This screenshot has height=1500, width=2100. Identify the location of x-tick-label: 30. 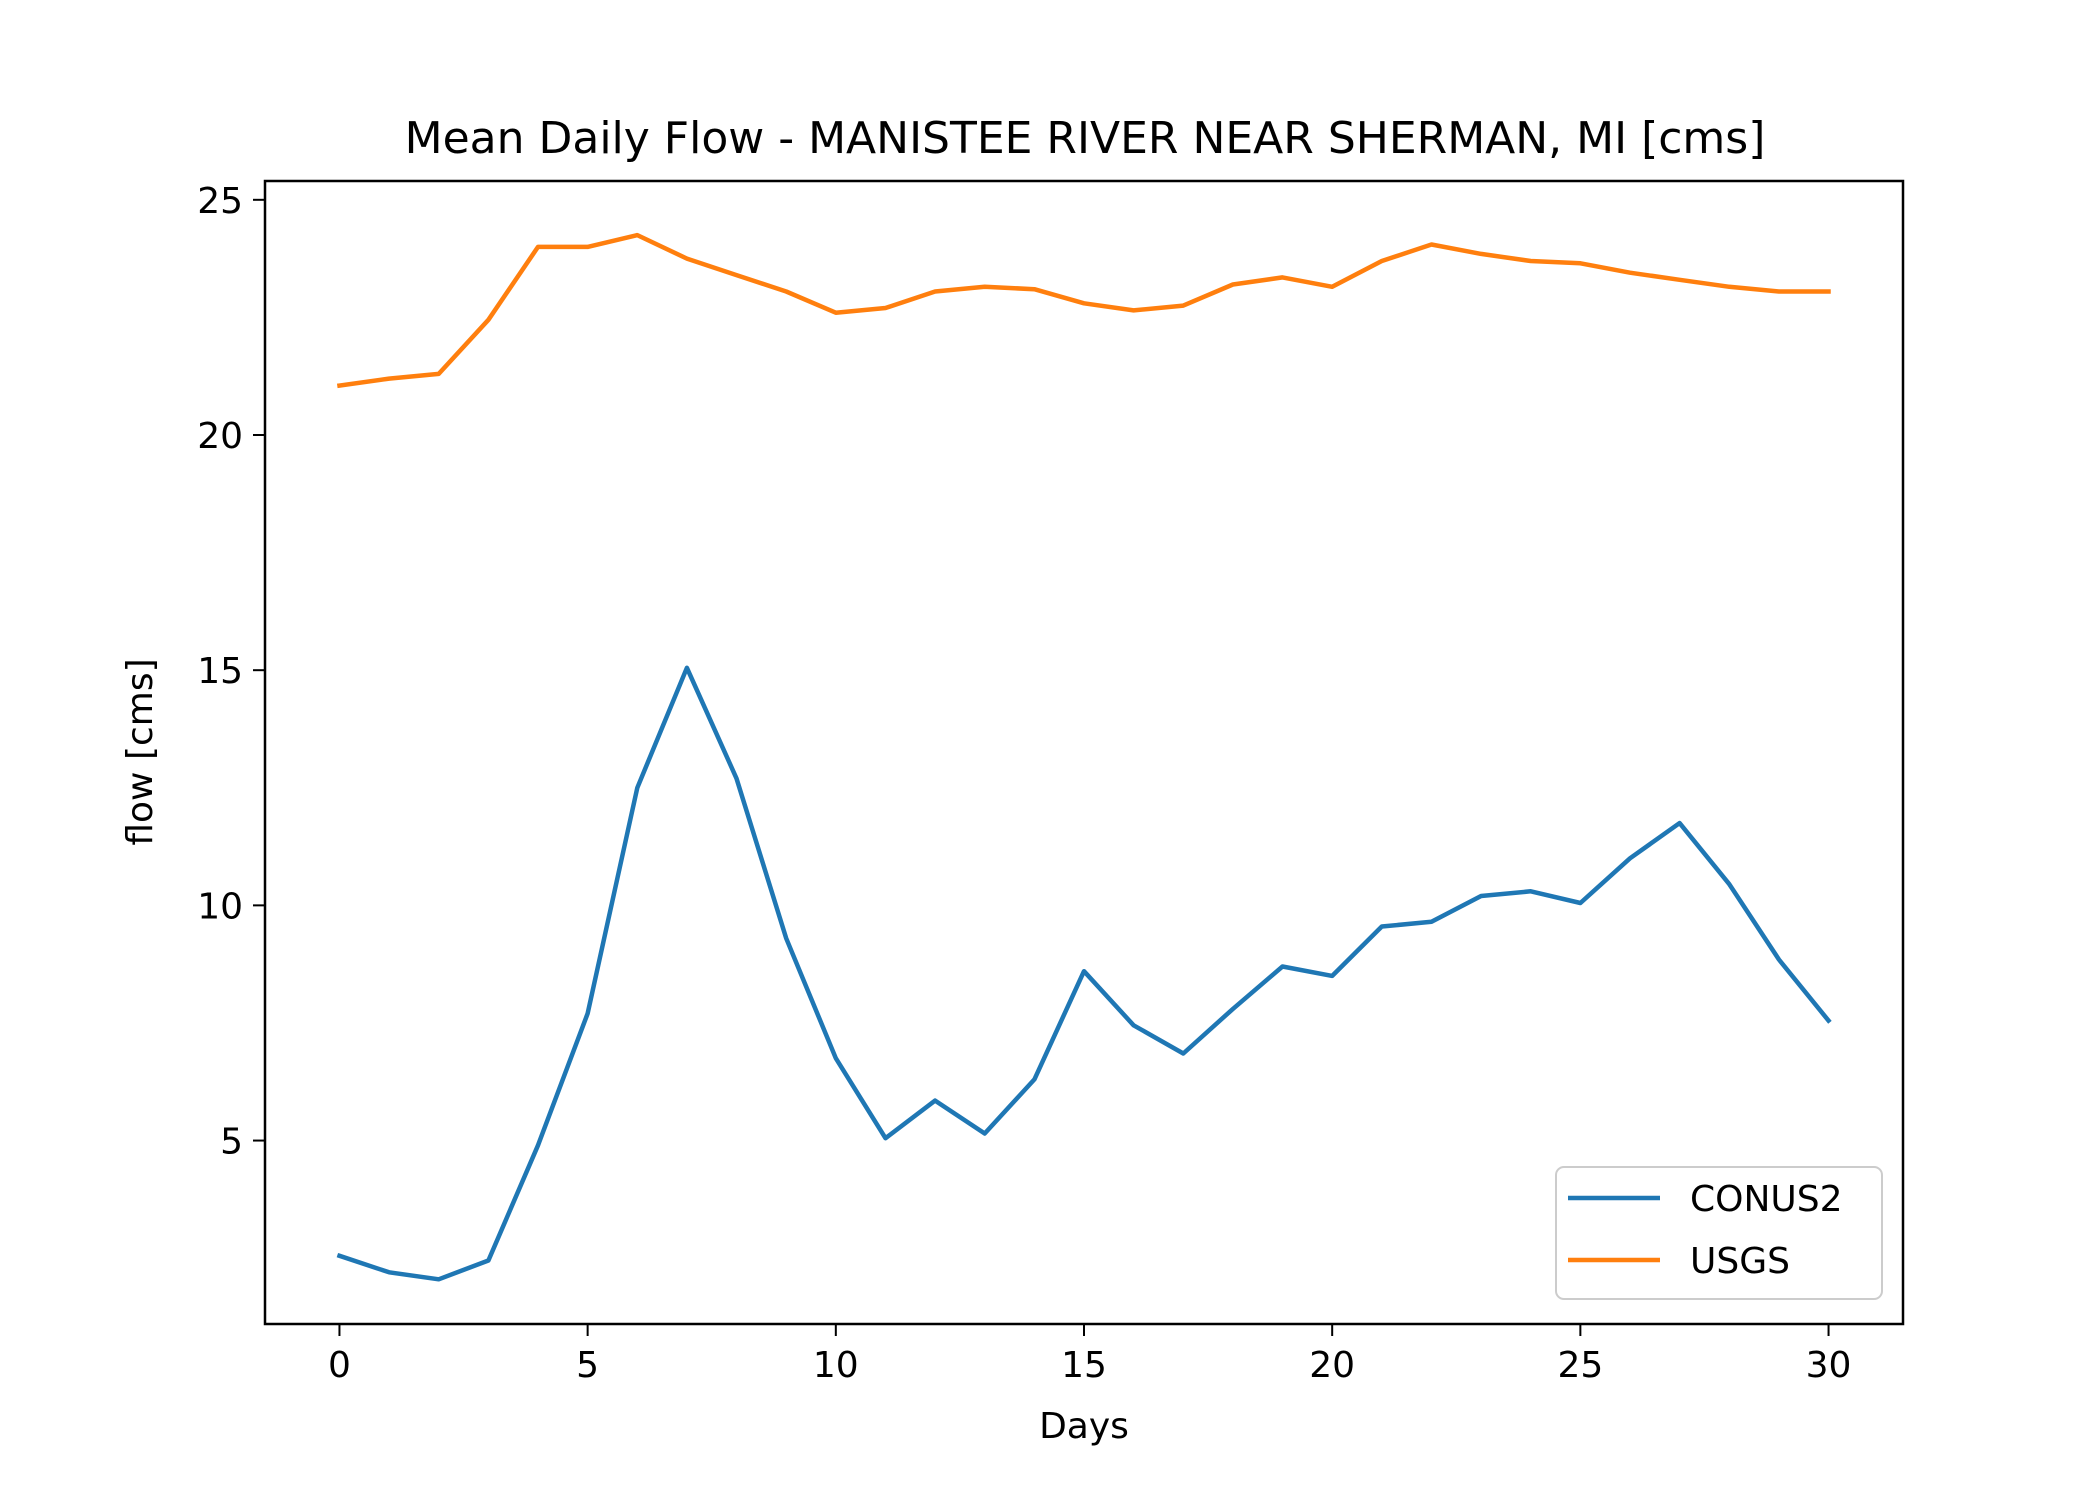
(1829, 1365).